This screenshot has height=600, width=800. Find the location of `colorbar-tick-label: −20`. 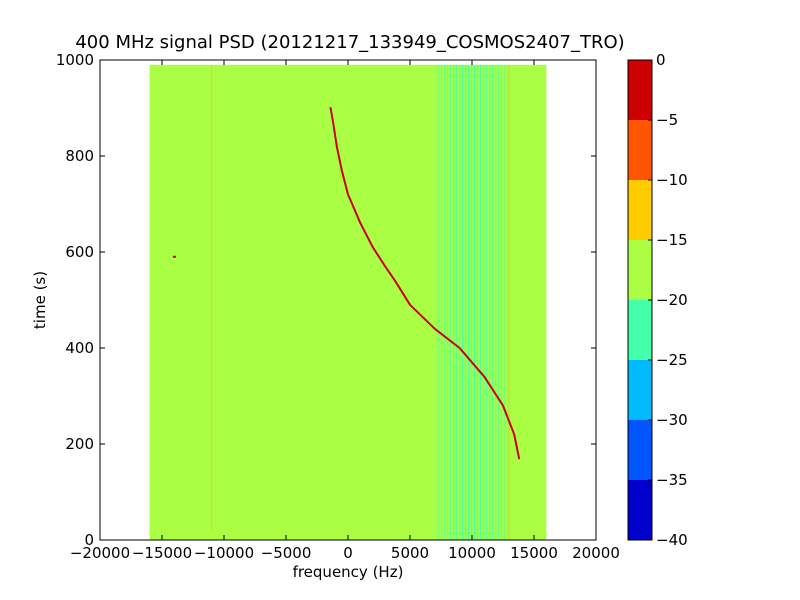

colorbar-tick-label: −20 is located at coordinates (672, 300).